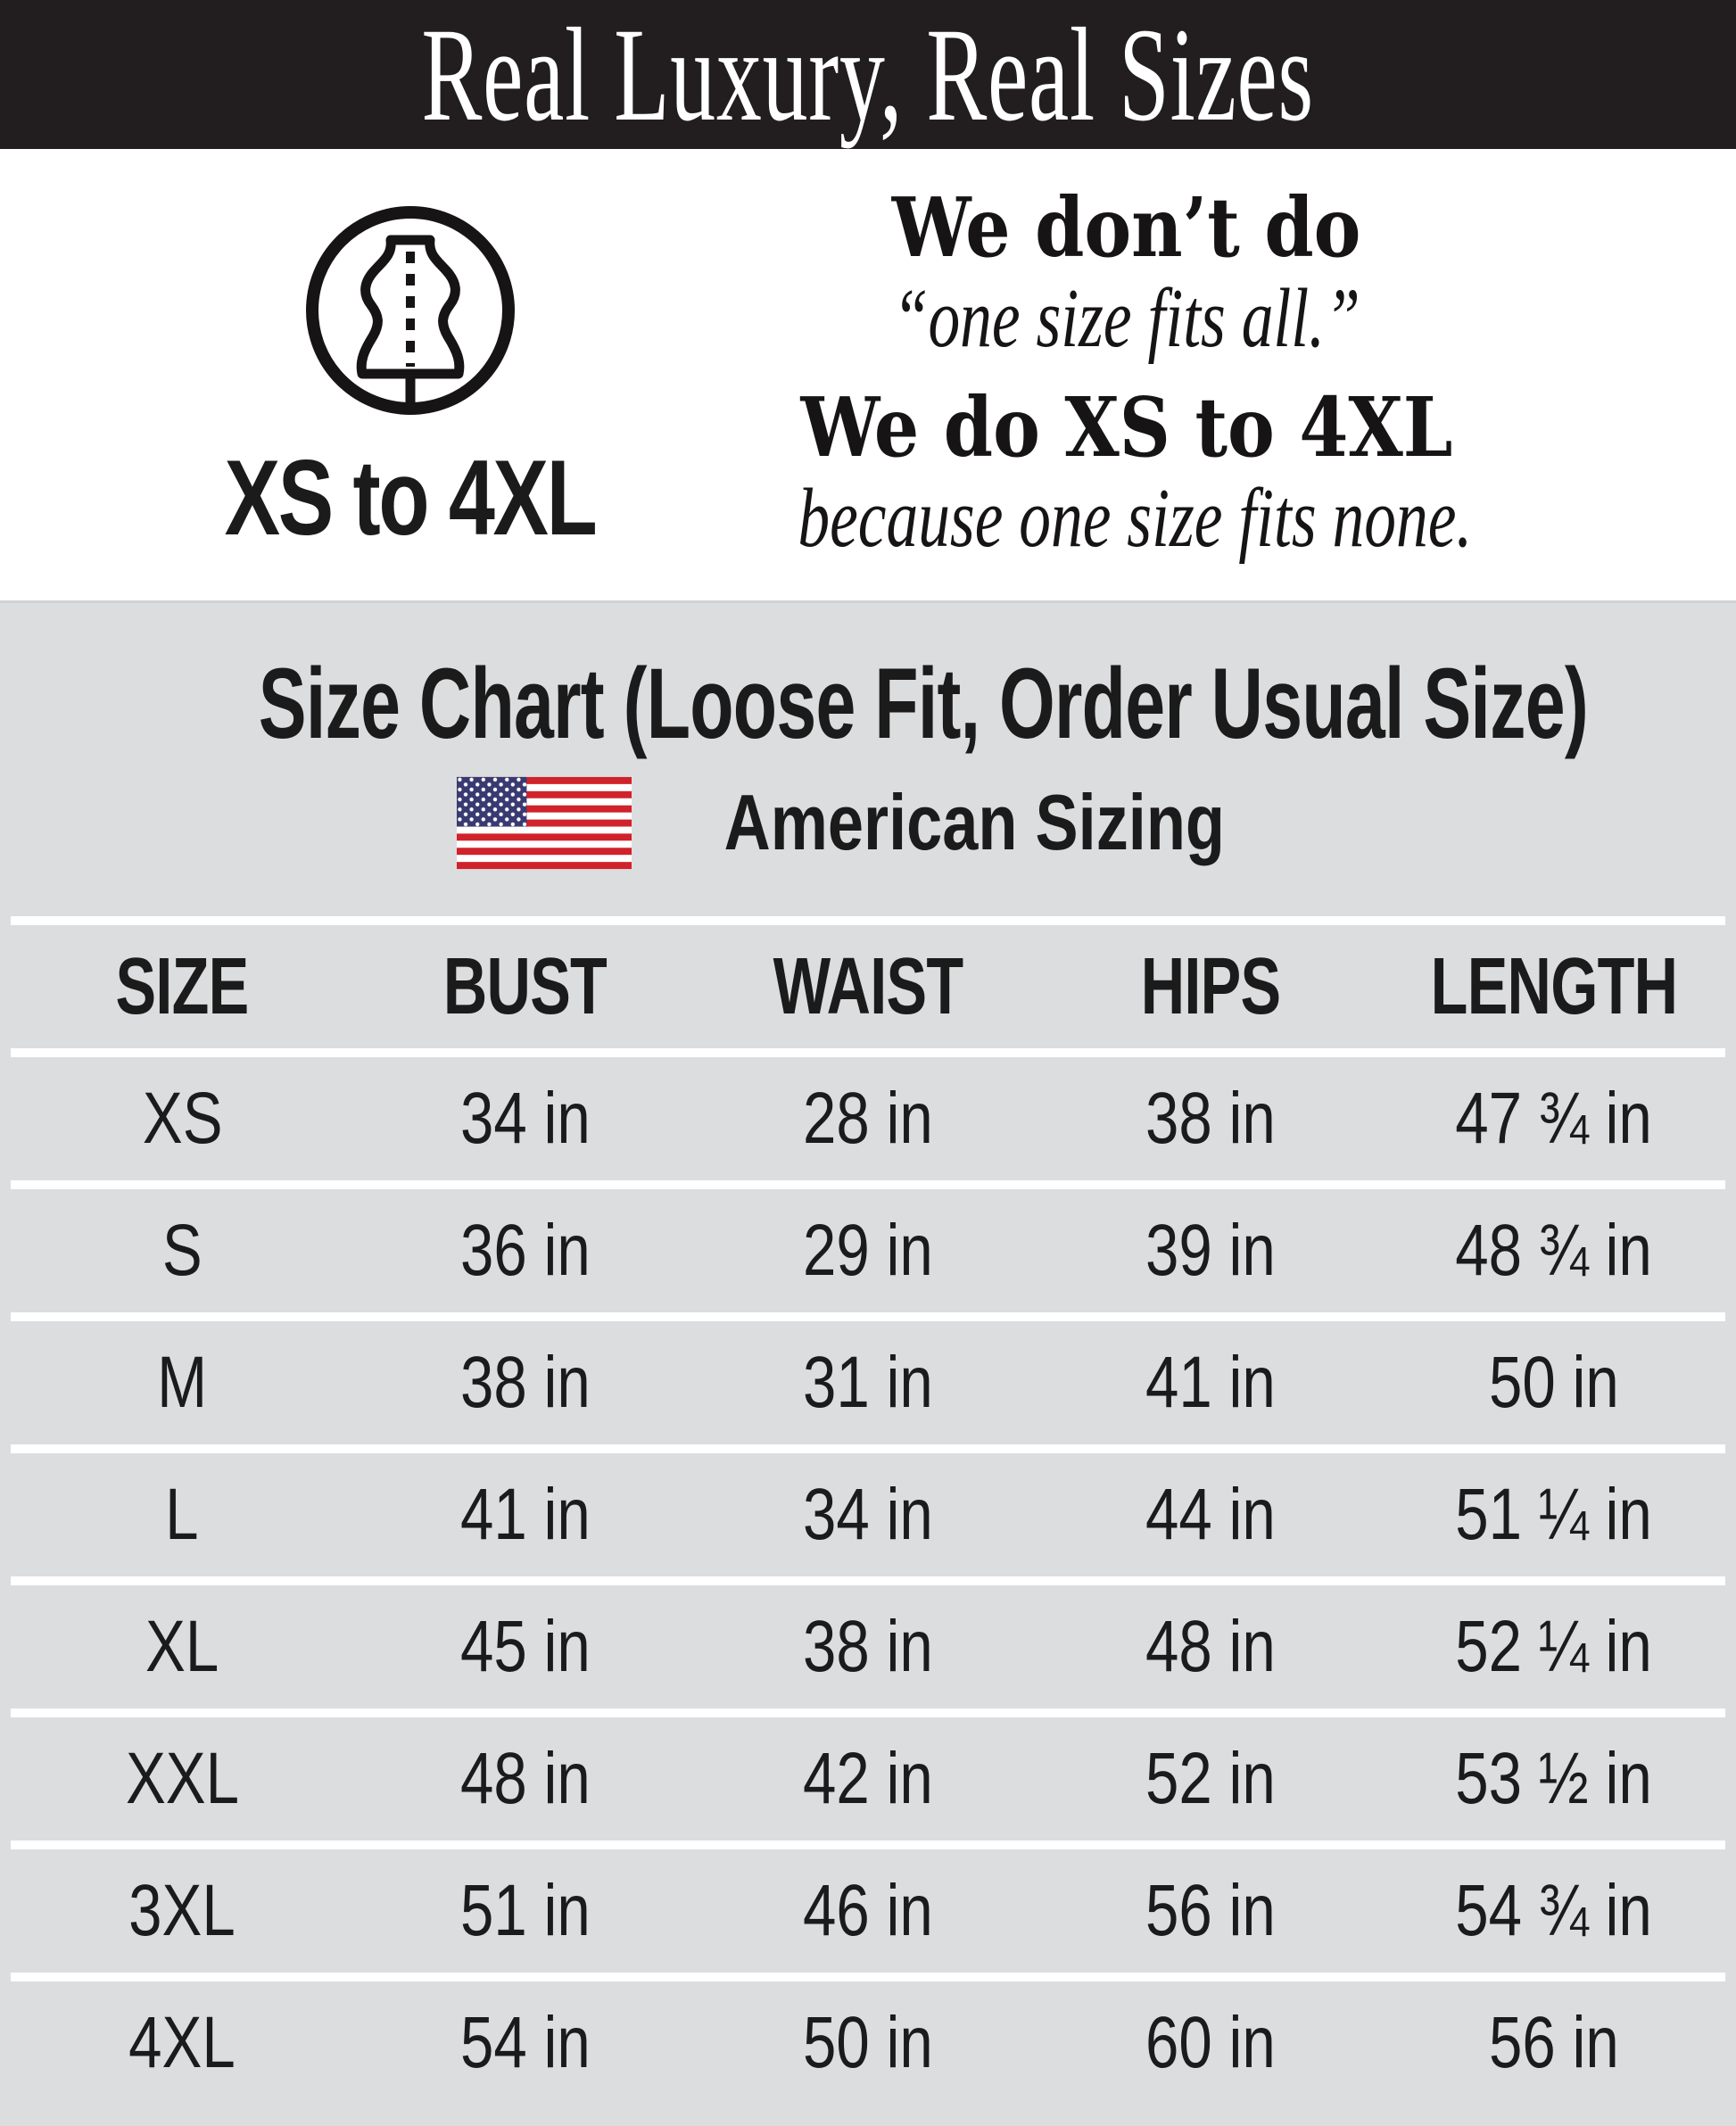 The width and height of the screenshot is (1736, 2126). I want to click on cell-hips: 38 in, so click(1211, 1118).